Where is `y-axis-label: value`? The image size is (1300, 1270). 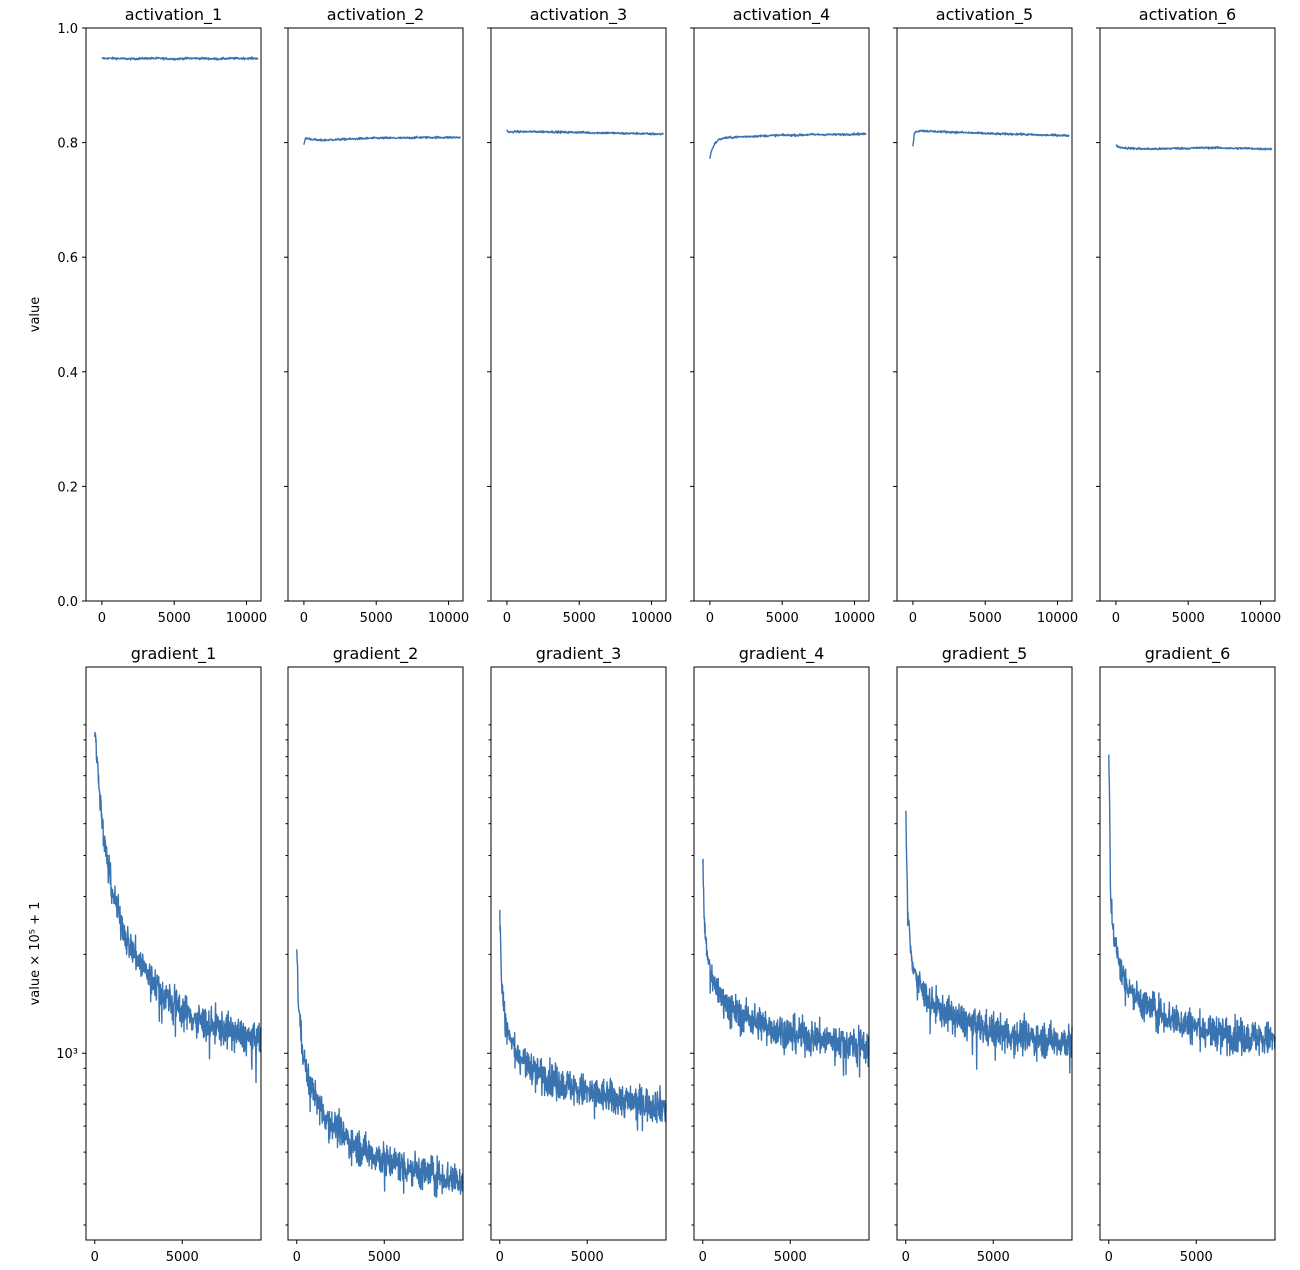
y-axis-label: value is located at coordinates (35, 315).